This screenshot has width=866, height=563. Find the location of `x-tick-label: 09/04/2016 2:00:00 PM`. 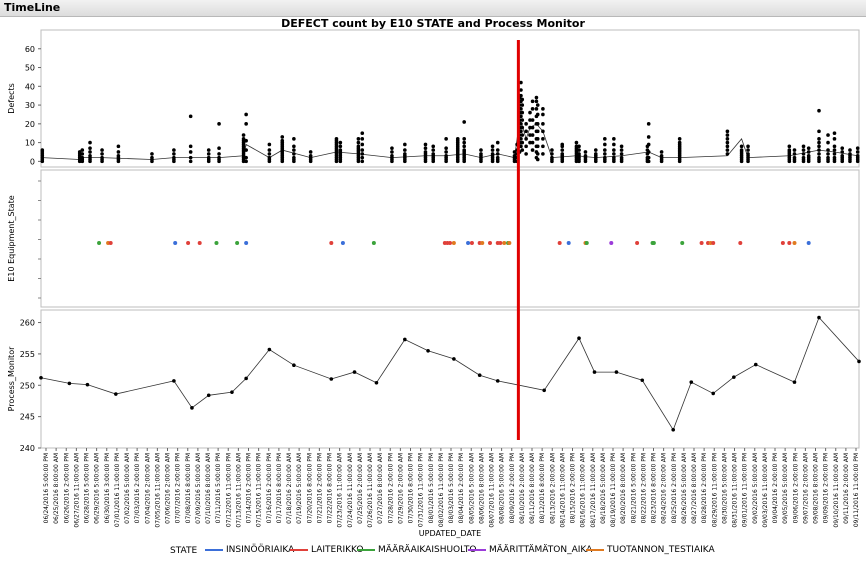

x-tick-label: 09/04/2016 2:00:00 PM is located at coordinates (775, 488).